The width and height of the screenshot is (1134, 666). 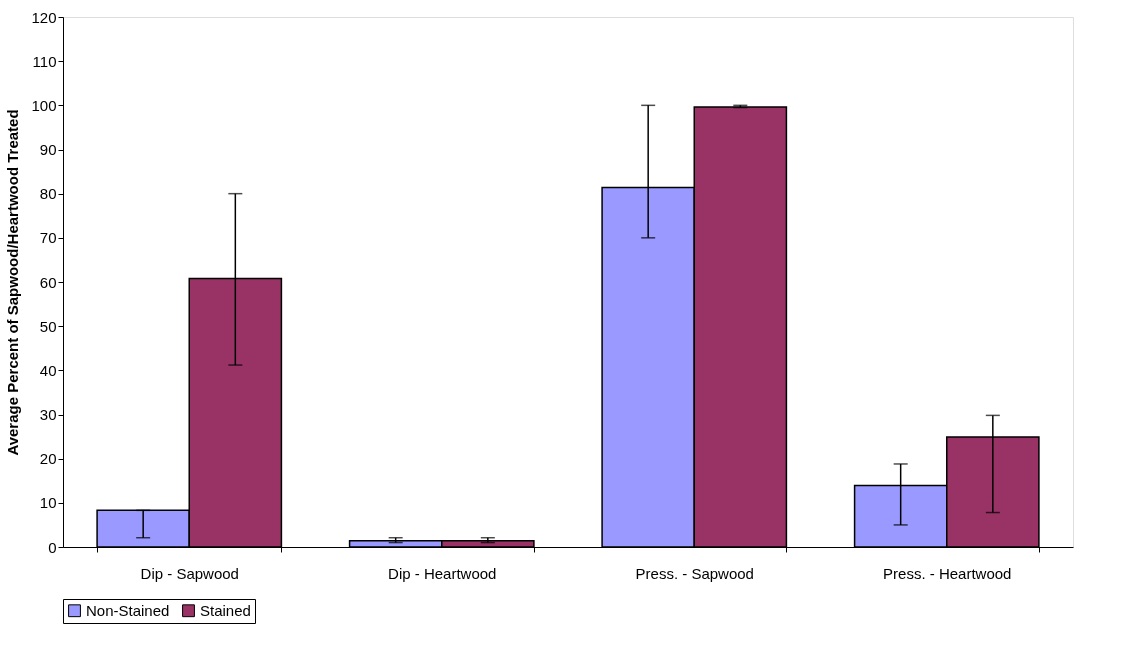 What do you see at coordinates (52, 547) in the screenshot?
I see `y-tick-label: 0` at bounding box center [52, 547].